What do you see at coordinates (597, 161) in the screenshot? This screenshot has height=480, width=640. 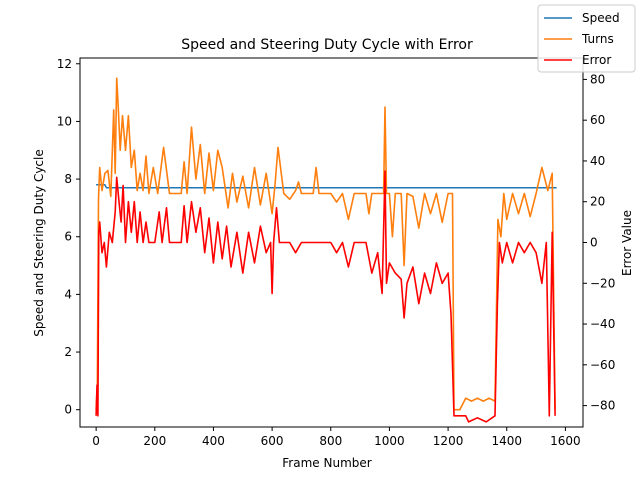 I see `y2-tick-label: 40` at bounding box center [597, 161].